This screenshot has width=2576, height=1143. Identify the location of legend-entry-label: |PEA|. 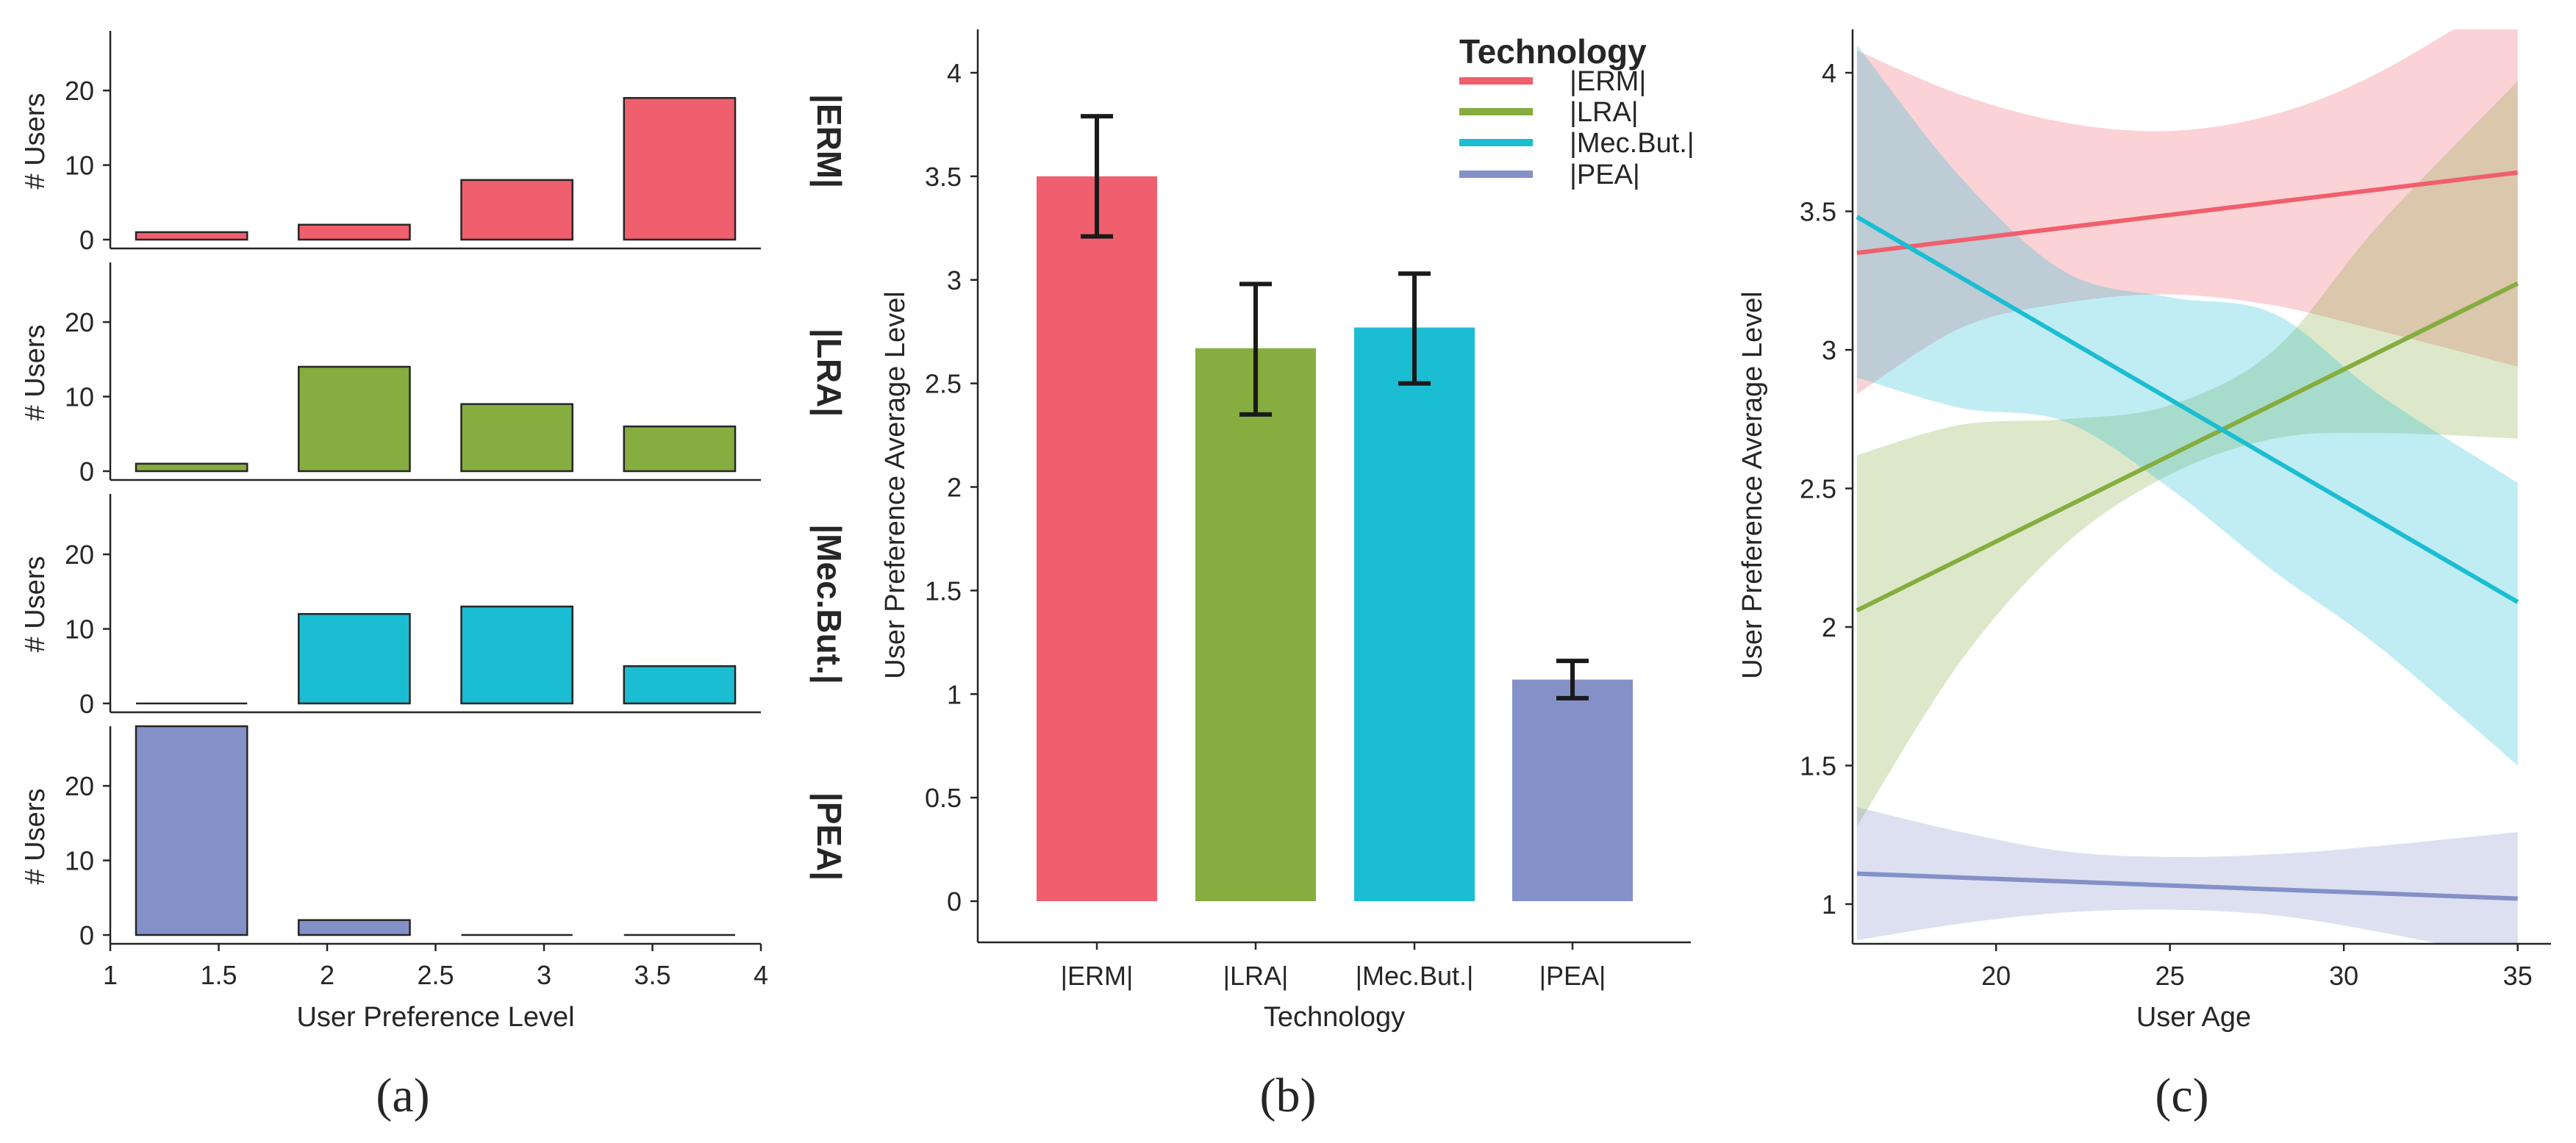
(1605, 175).